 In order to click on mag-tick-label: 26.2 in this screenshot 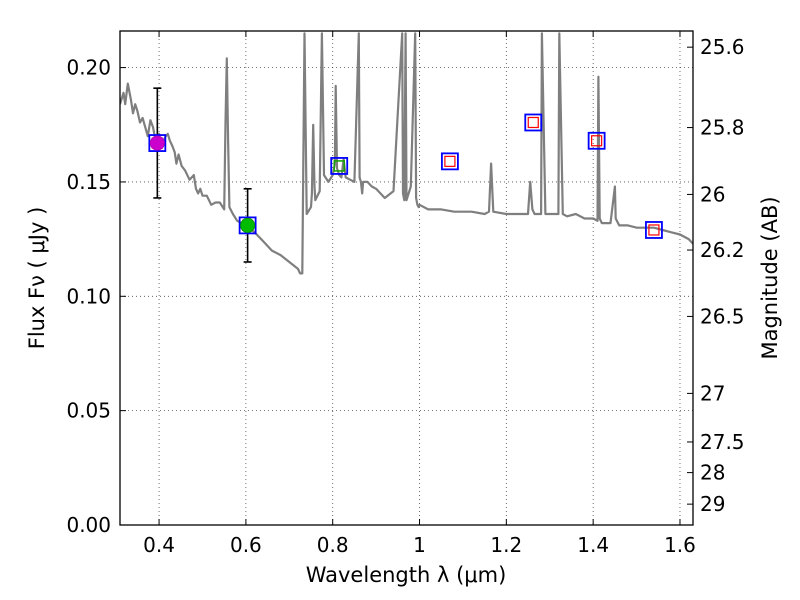, I will do `click(722, 250)`.